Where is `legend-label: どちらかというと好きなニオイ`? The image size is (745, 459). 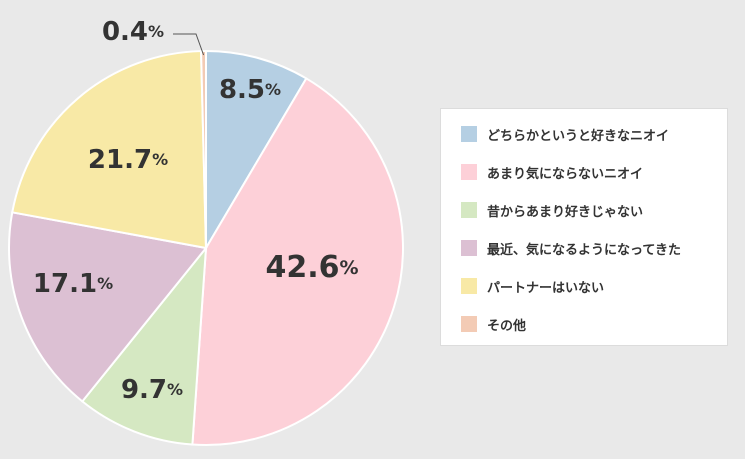
legend-label: どちらかというと好きなニオイ is located at coordinates (578, 136).